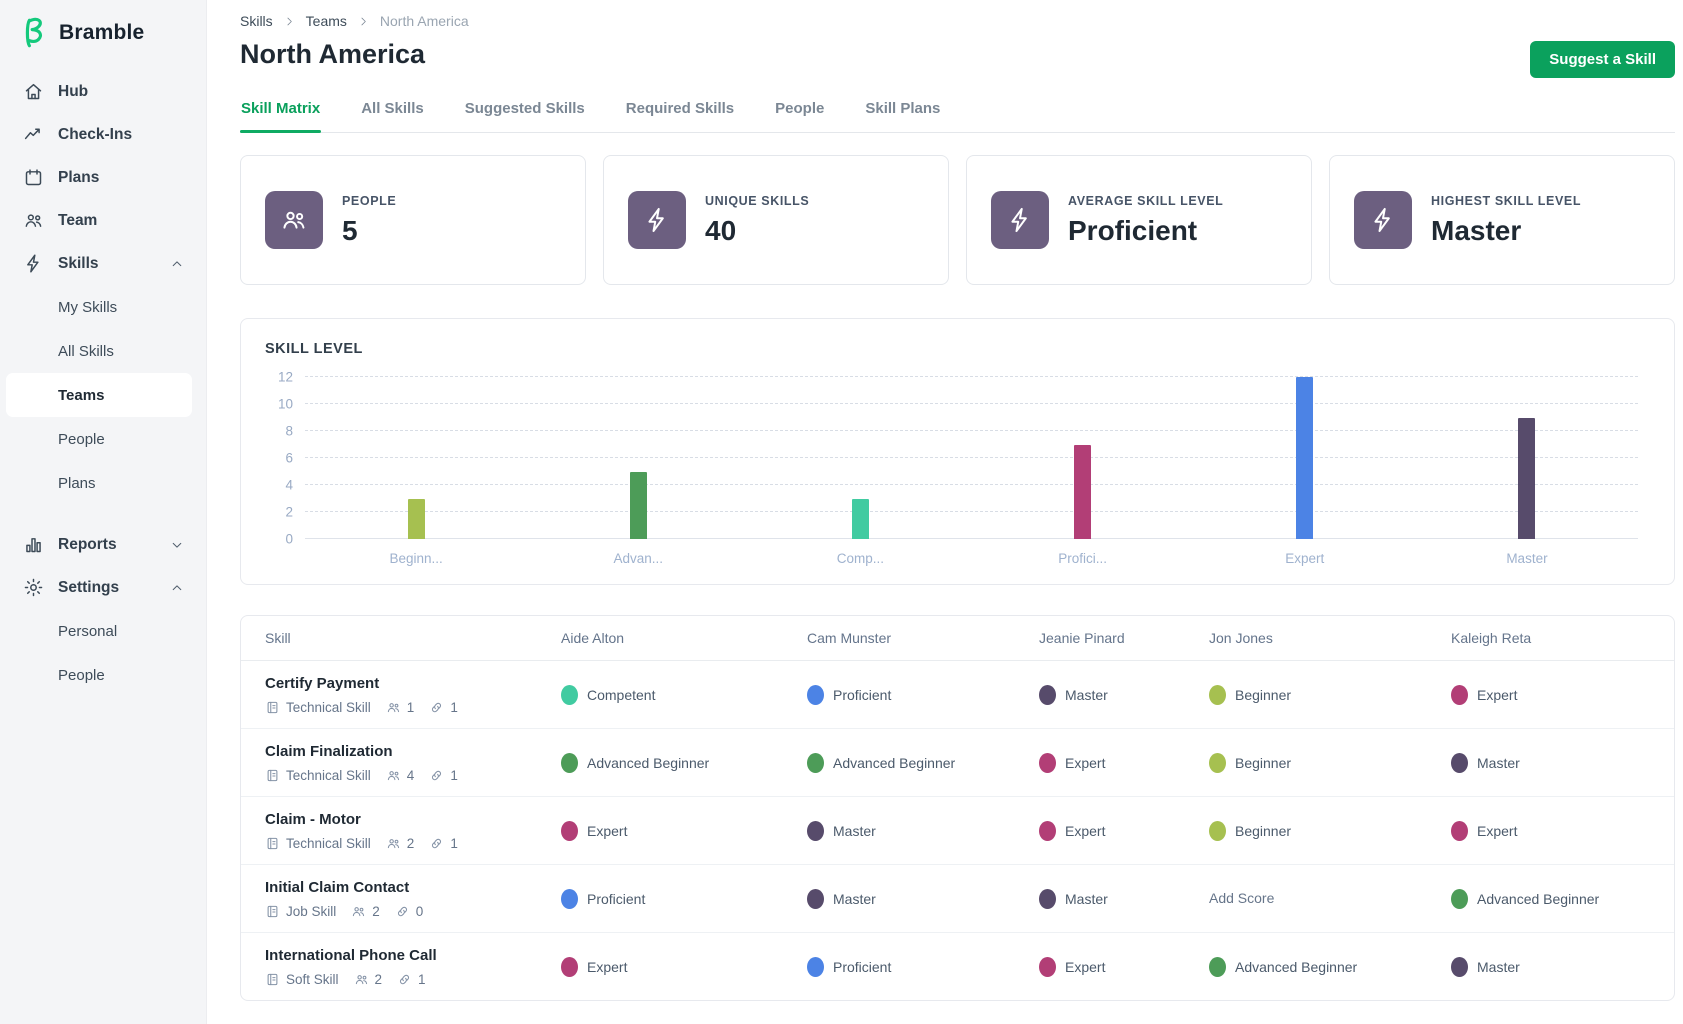 The width and height of the screenshot is (1683, 1024). Describe the element at coordinates (88, 307) in the screenshot. I see `sidebar-item-label: My Skills` at that location.